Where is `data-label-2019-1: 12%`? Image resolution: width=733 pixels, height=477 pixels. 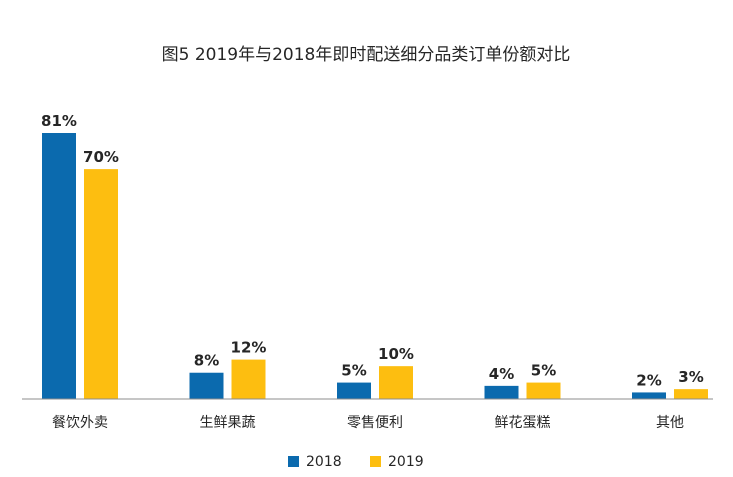
data-label-2019-1: 12% is located at coordinates (249, 348).